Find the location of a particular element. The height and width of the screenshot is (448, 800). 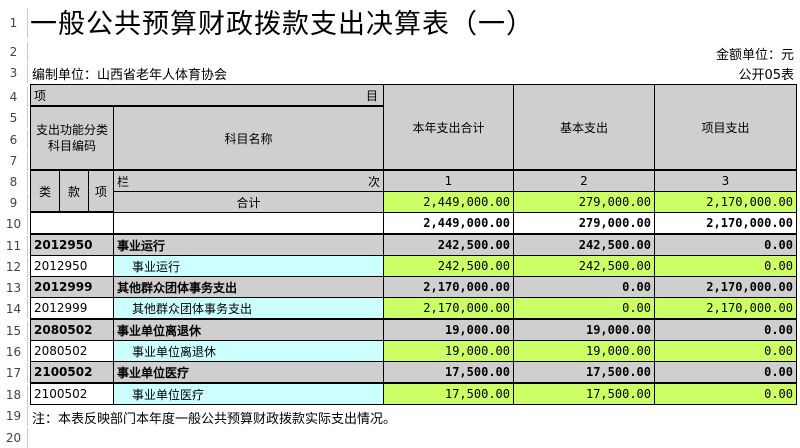

header-mu: 目 is located at coordinates (374, 95).